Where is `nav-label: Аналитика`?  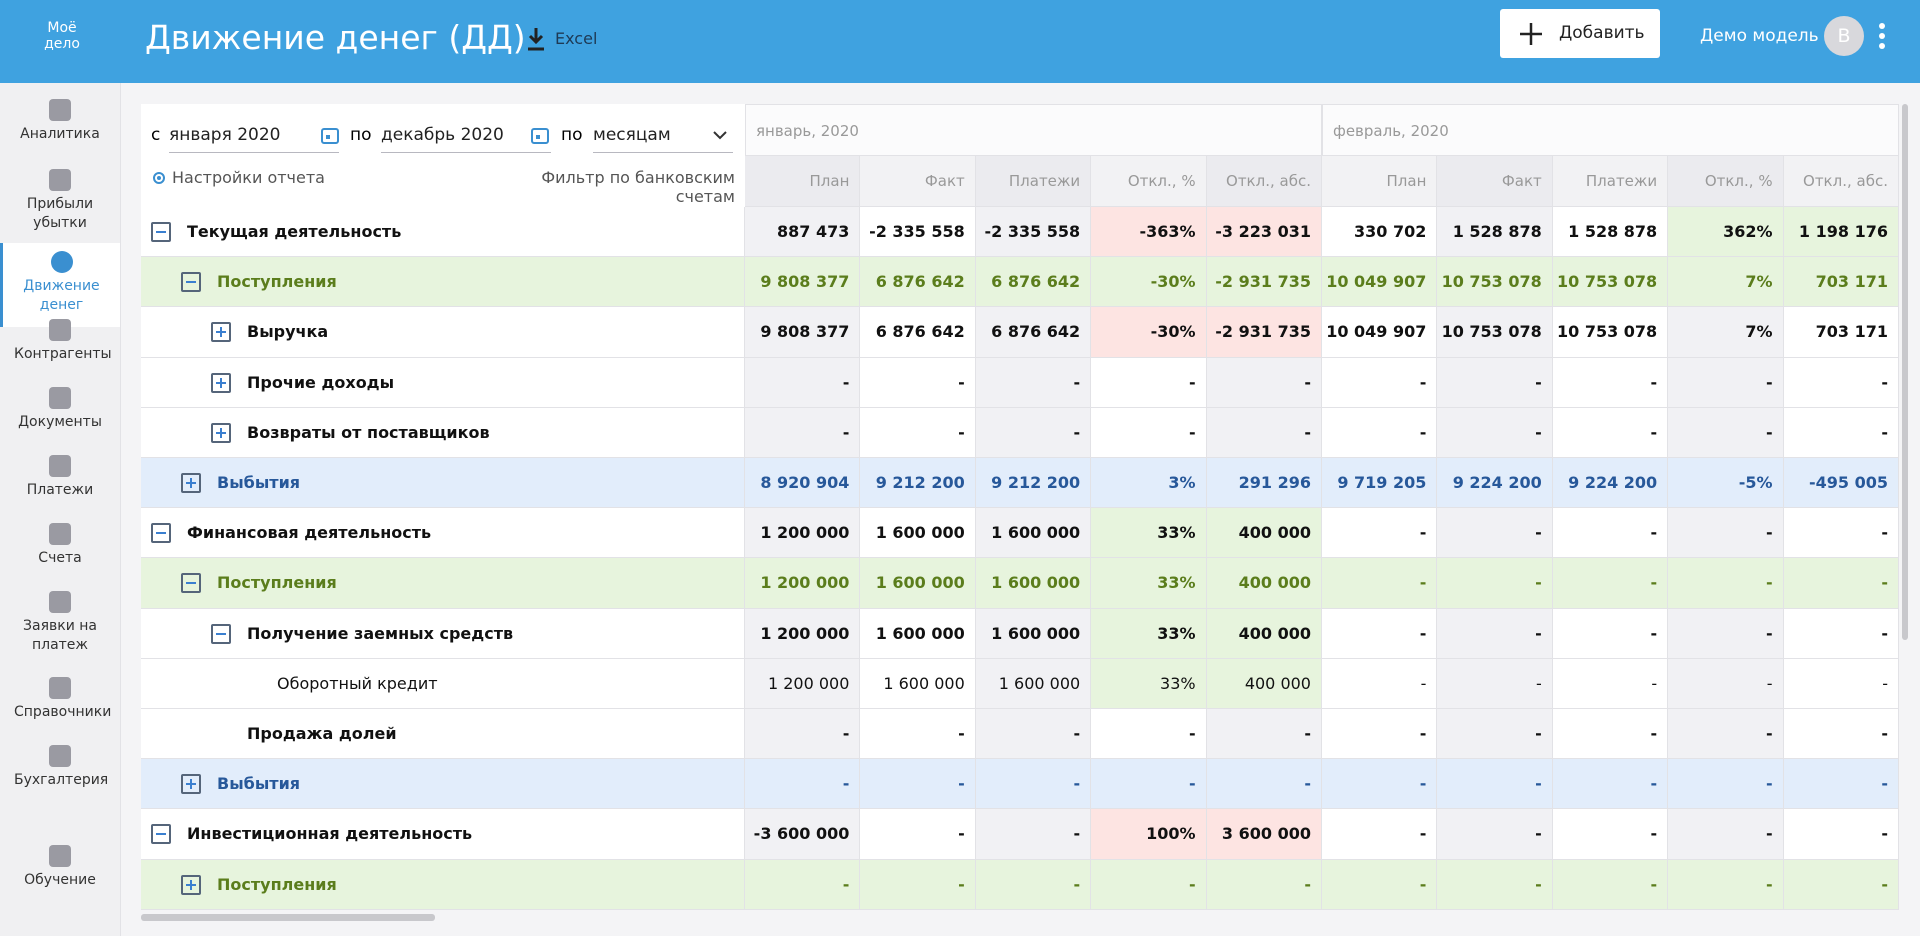 nav-label: Аналитика is located at coordinates (60, 134).